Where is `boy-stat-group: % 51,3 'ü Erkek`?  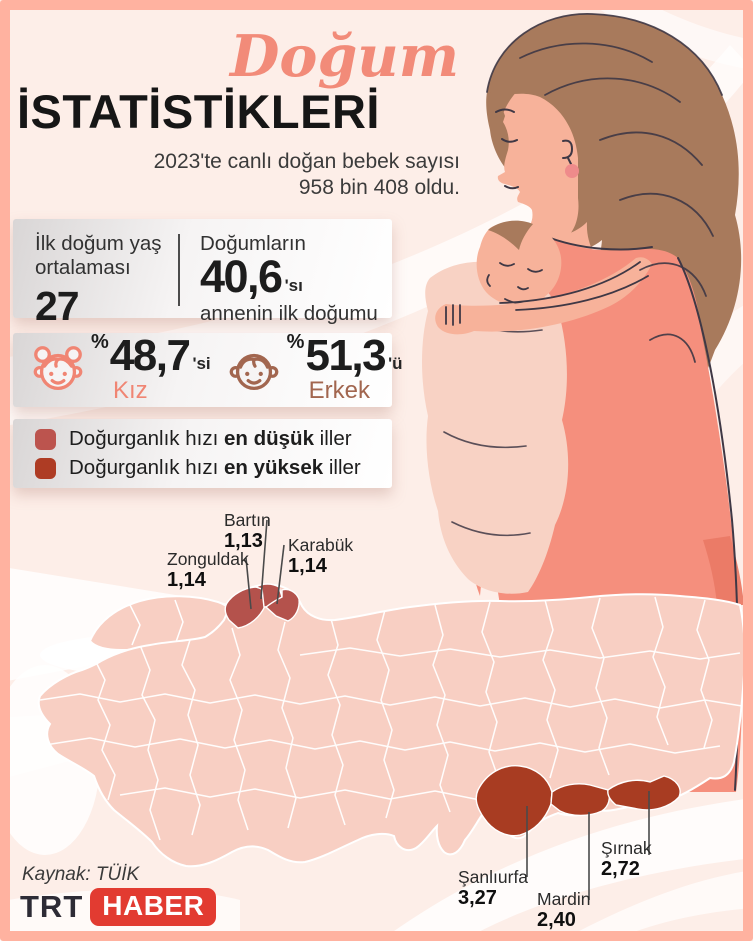 boy-stat-group: % 51,3 'ü Erkek is located at coordinates (314, 368).